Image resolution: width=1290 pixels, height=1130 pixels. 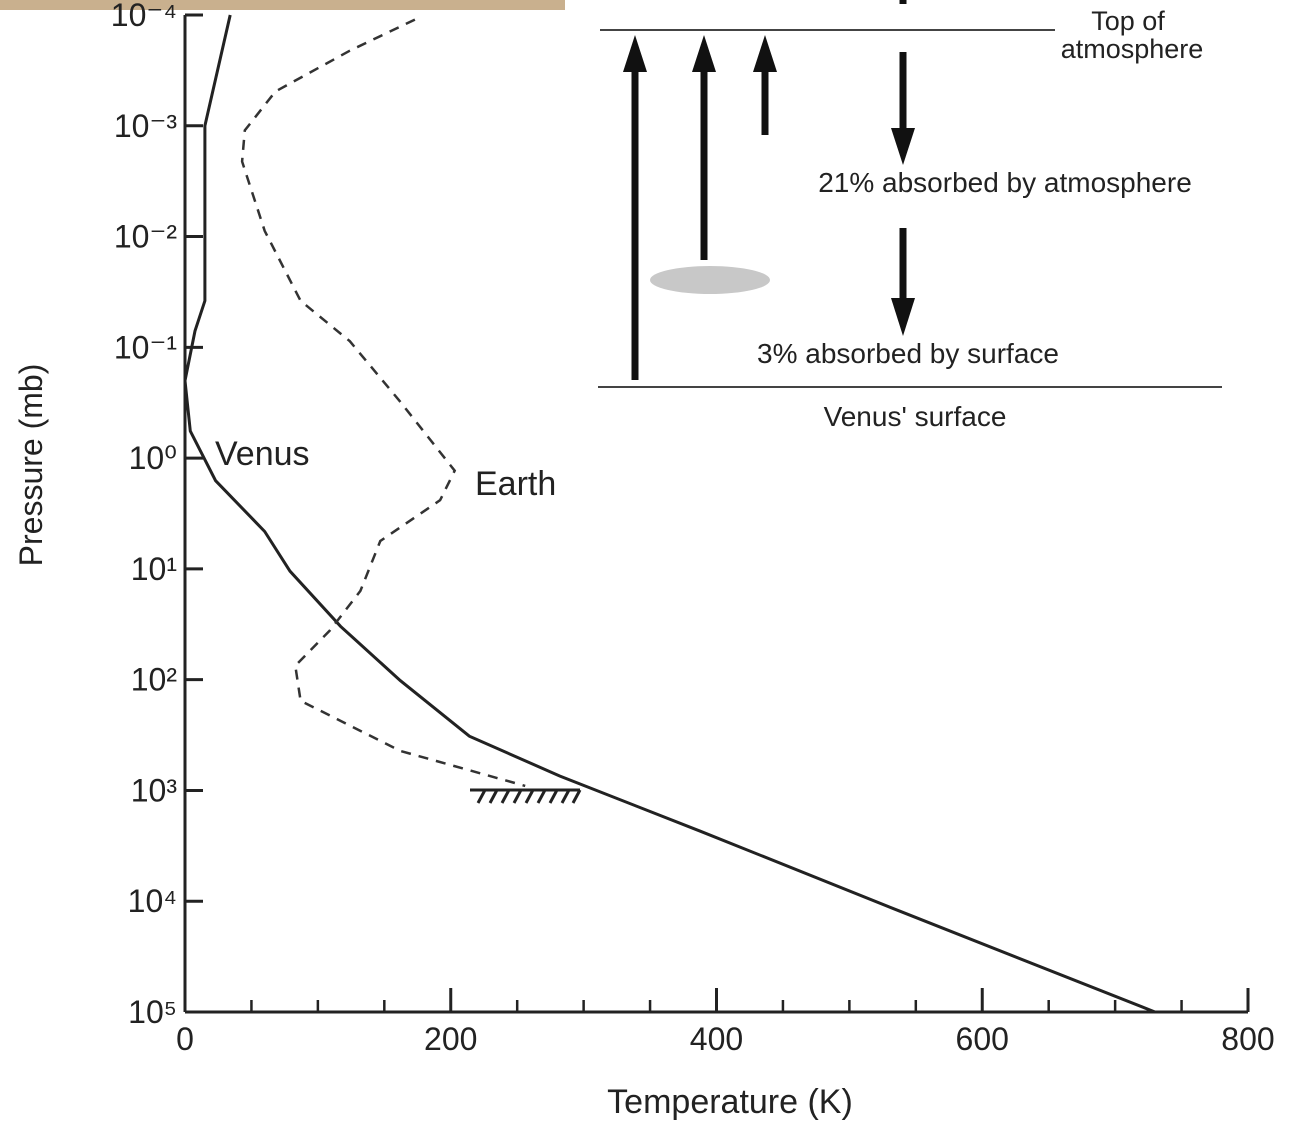 What do you see at coordinates (152, 901) in the screenshot?
I see `y-tick-label: 10⁴` at bounding box center [152, 901].